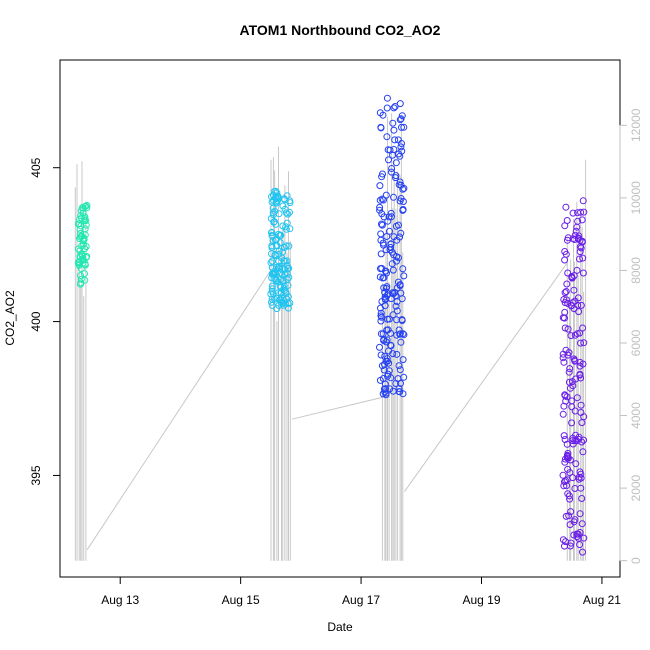 This screenshot has height=650, width=650. Describe the element at coordinates (340, 30) in the screenshot. I see `chart-title: ATOM1 Northbound CO2_AO2` at that location.